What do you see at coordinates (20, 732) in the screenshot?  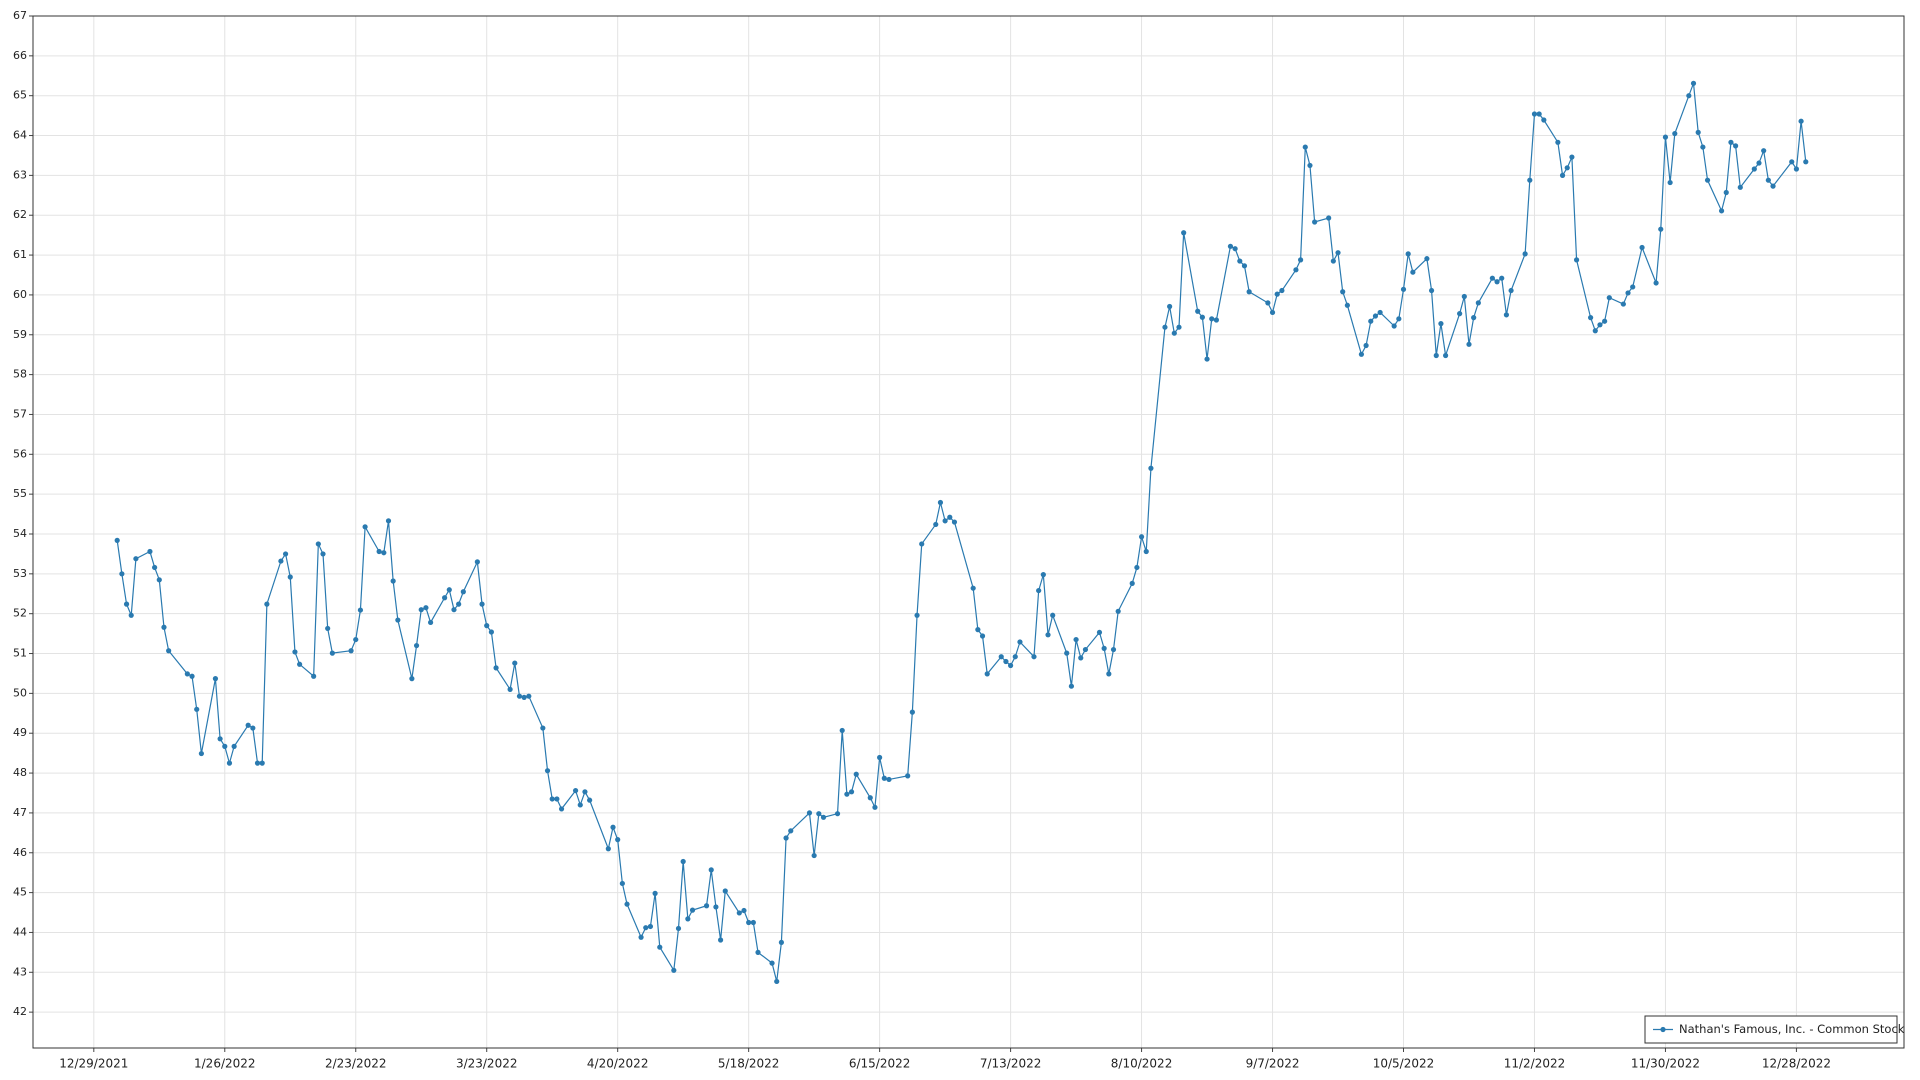 I see `y-tick-label: 49` at bounding box center [20, 732].